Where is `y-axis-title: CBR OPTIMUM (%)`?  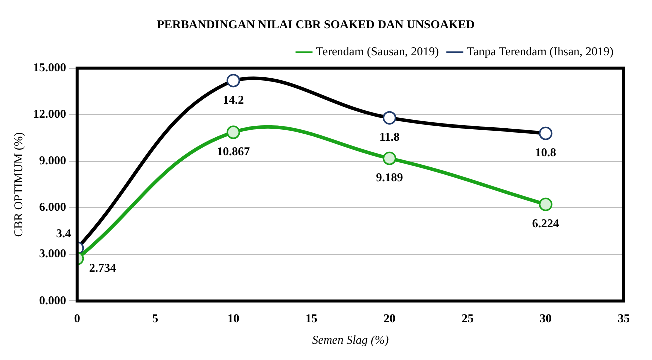 y-axis-title: CBR OPTIMUM (%) is located at coordinates (18, 185).